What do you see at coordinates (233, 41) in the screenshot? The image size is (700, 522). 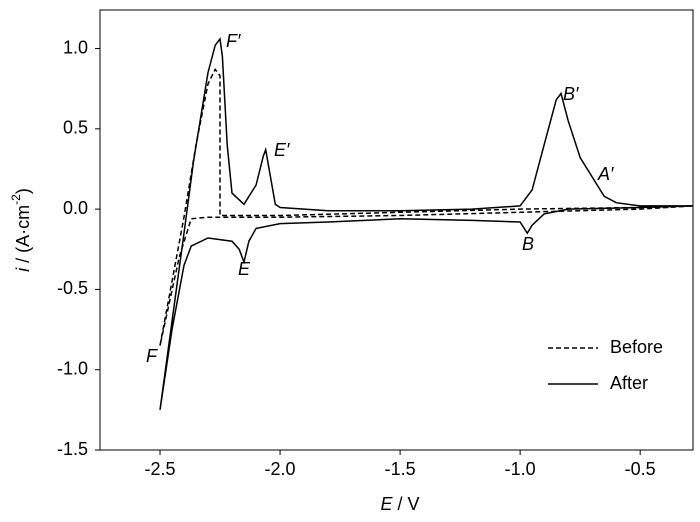 I see `annotation: F′` at bounding box center [233, 41].